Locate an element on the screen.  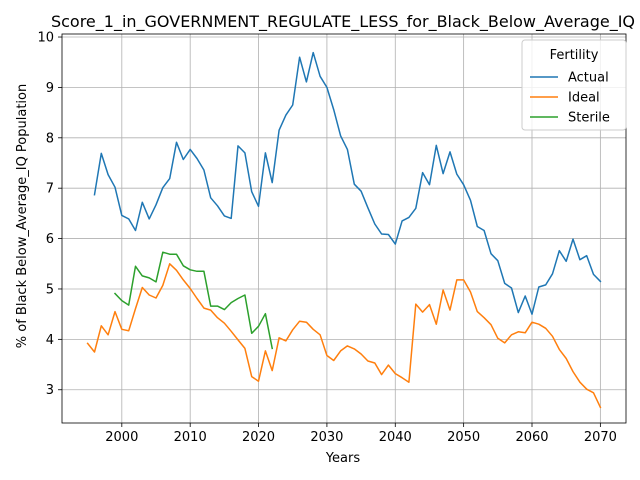
x-tick-label: 2060 is located at coordinates (531, 437).